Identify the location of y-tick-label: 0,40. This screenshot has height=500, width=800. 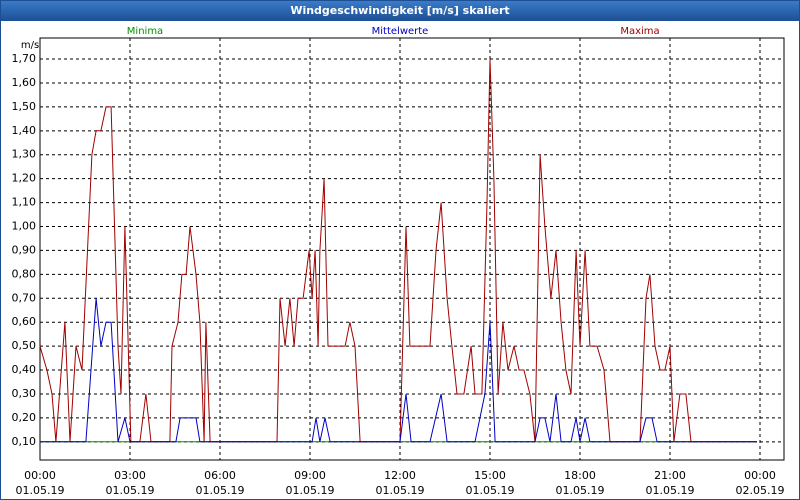
(24, 369).